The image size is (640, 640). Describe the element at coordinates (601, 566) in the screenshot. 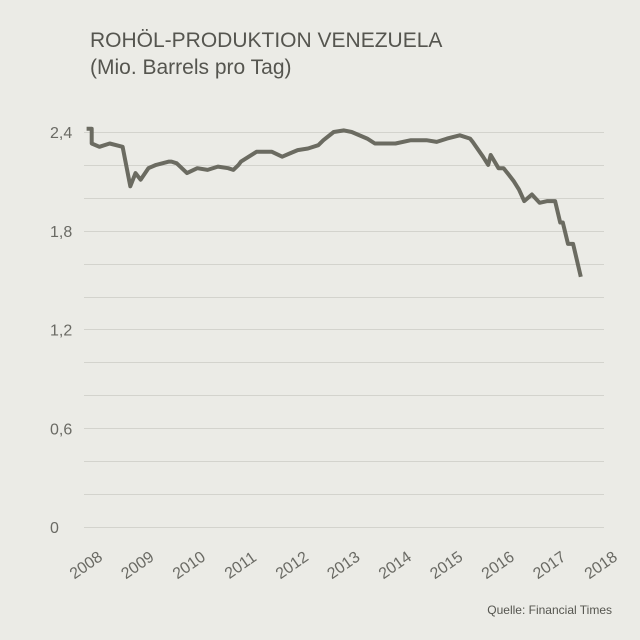

I see `x-tick-label: 2018` at that location.